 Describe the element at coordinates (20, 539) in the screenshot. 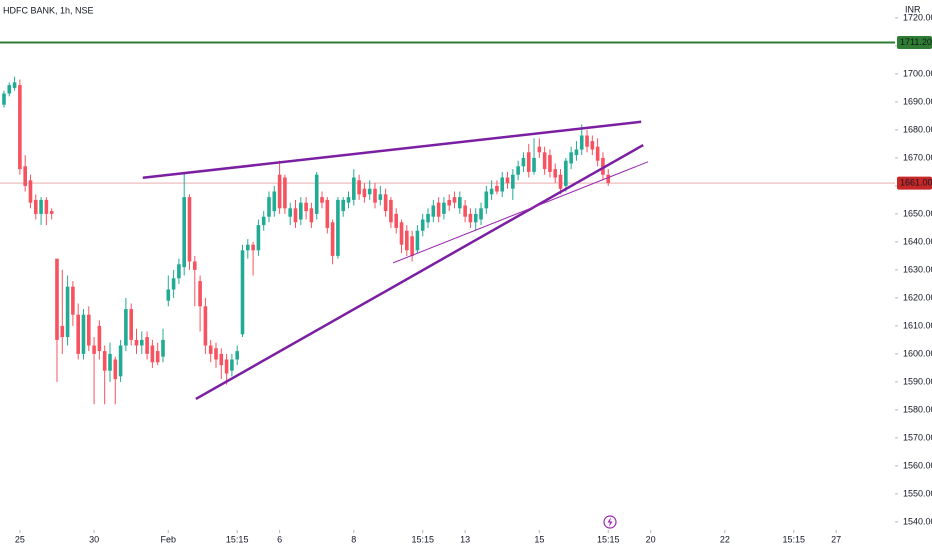

I see `x-tick-label: 25` at that location.